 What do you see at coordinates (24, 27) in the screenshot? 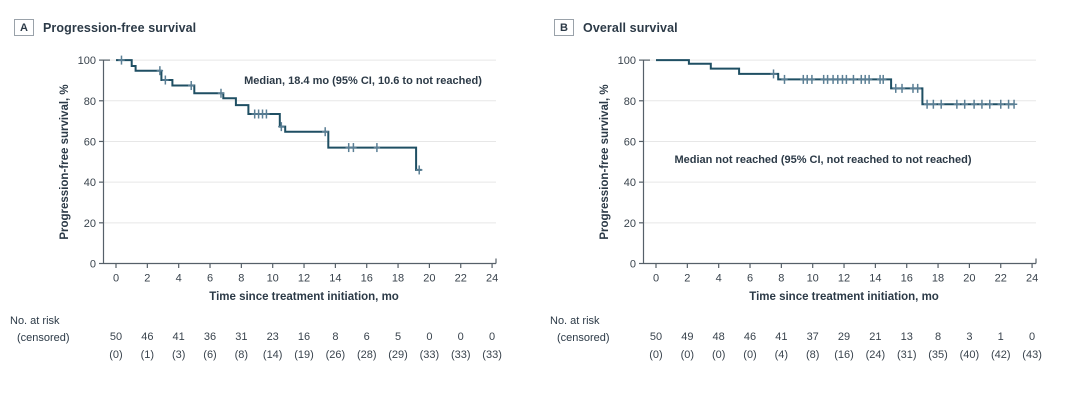
I see `panel-a-letter: A` at bounding box center [24, 27].